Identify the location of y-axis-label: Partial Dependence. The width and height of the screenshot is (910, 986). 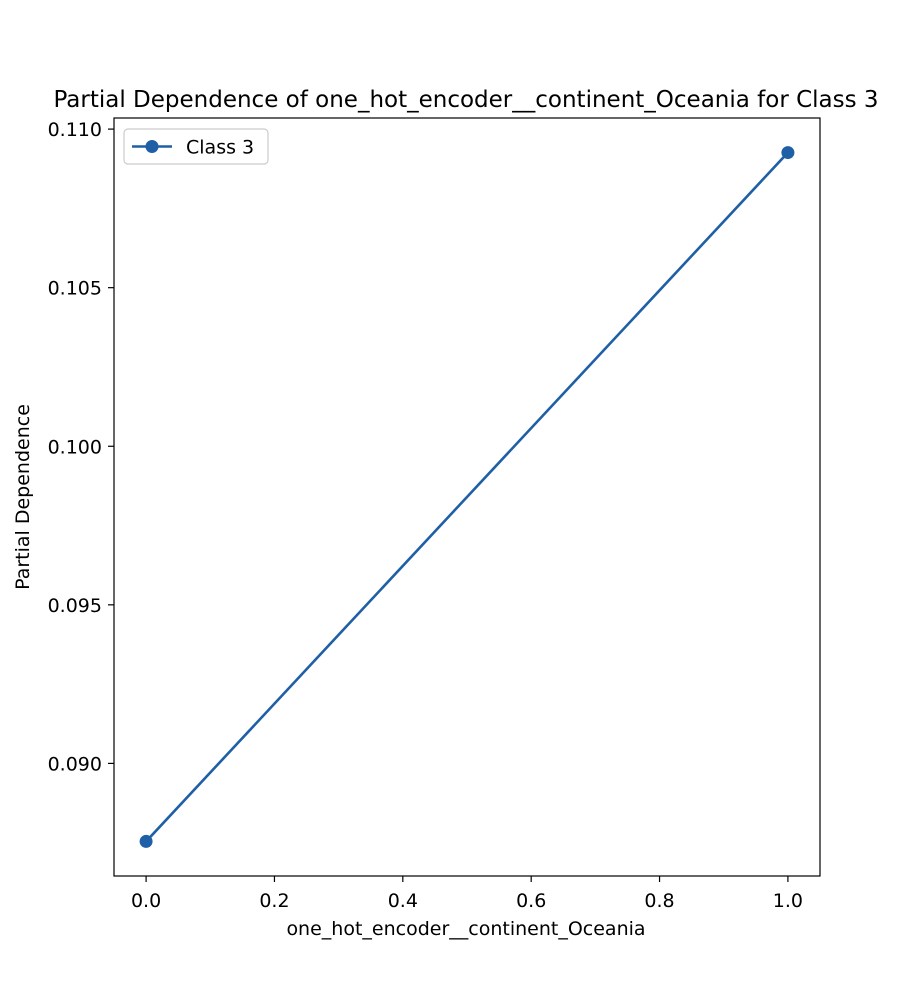
(23, 497).